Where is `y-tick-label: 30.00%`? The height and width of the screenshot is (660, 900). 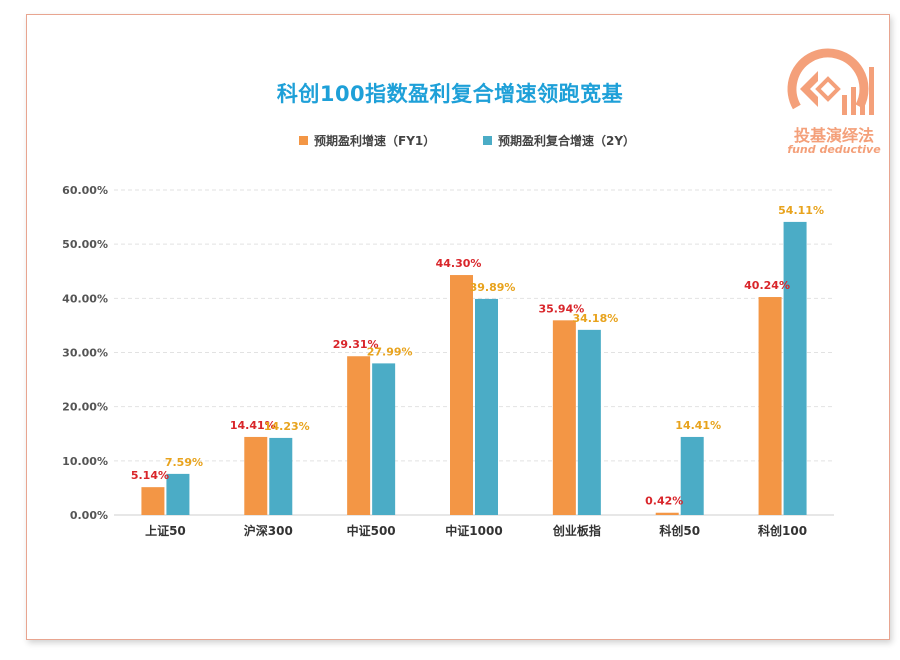
y-tick-label: 30.00% is located at coordinates (85, 353).